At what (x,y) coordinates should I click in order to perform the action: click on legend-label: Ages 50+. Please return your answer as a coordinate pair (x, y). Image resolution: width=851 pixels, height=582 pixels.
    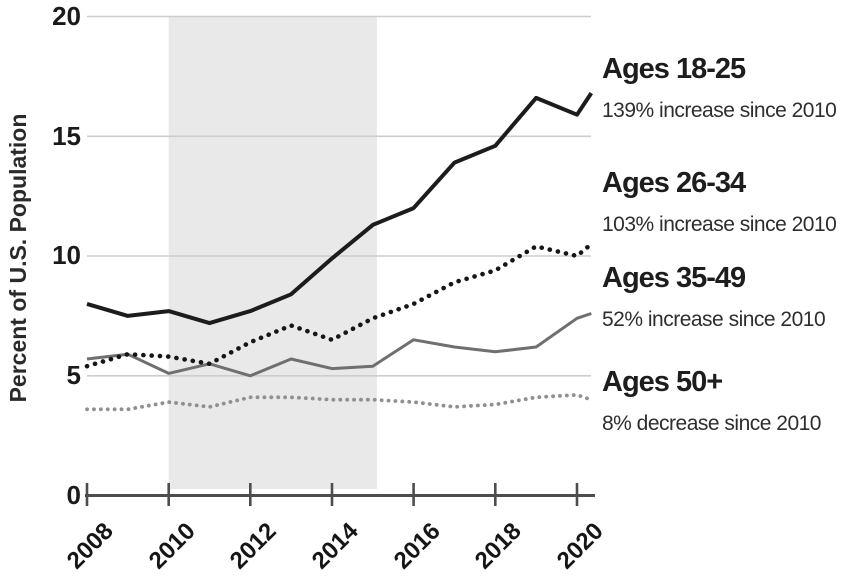
    Looking at the image, I should click on (662, 382).